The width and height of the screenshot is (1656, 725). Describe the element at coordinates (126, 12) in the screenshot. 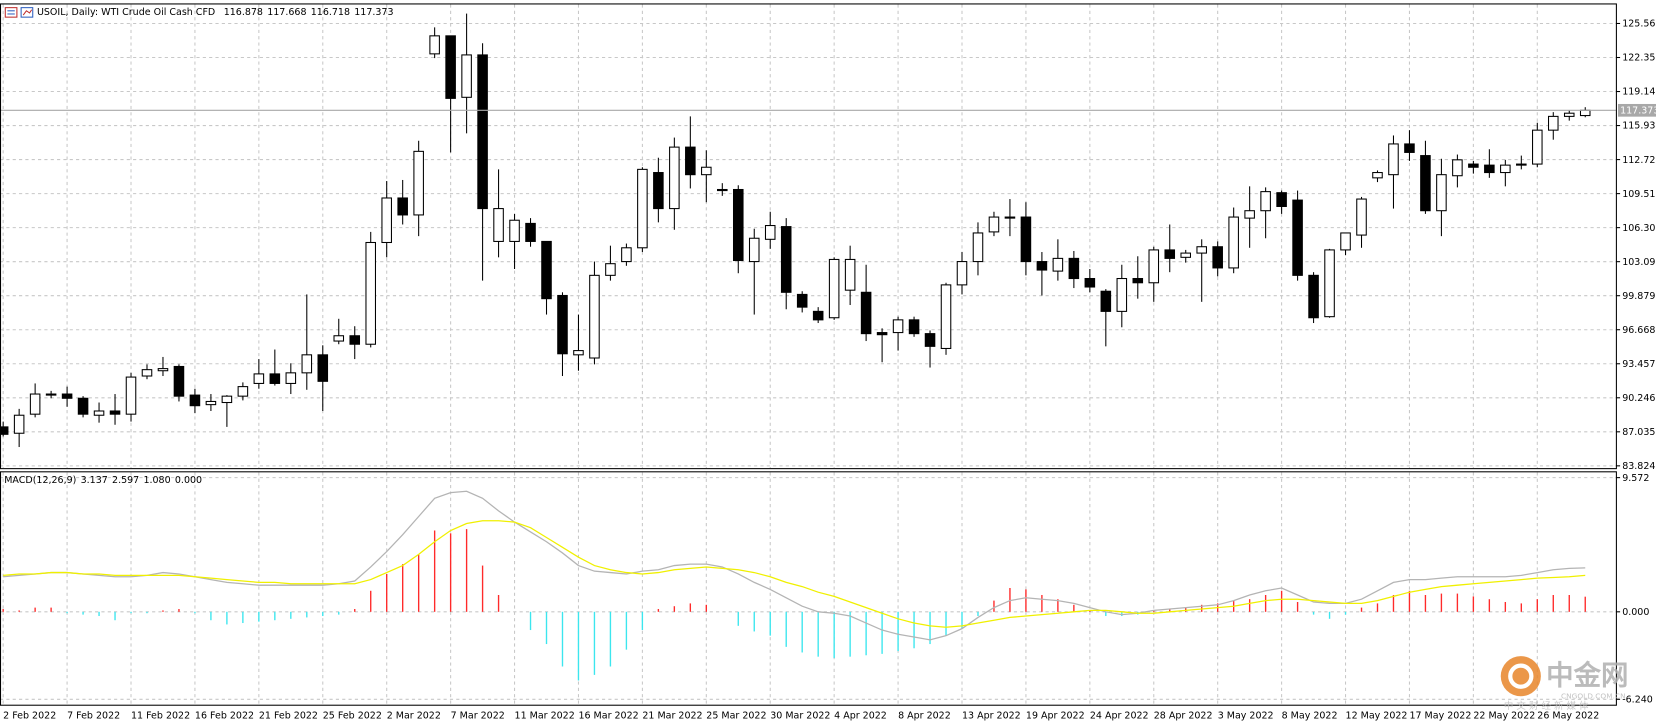

I see `chart-title: USOIL, Daily: WTI Crude Oil Cash CFD` at that location.